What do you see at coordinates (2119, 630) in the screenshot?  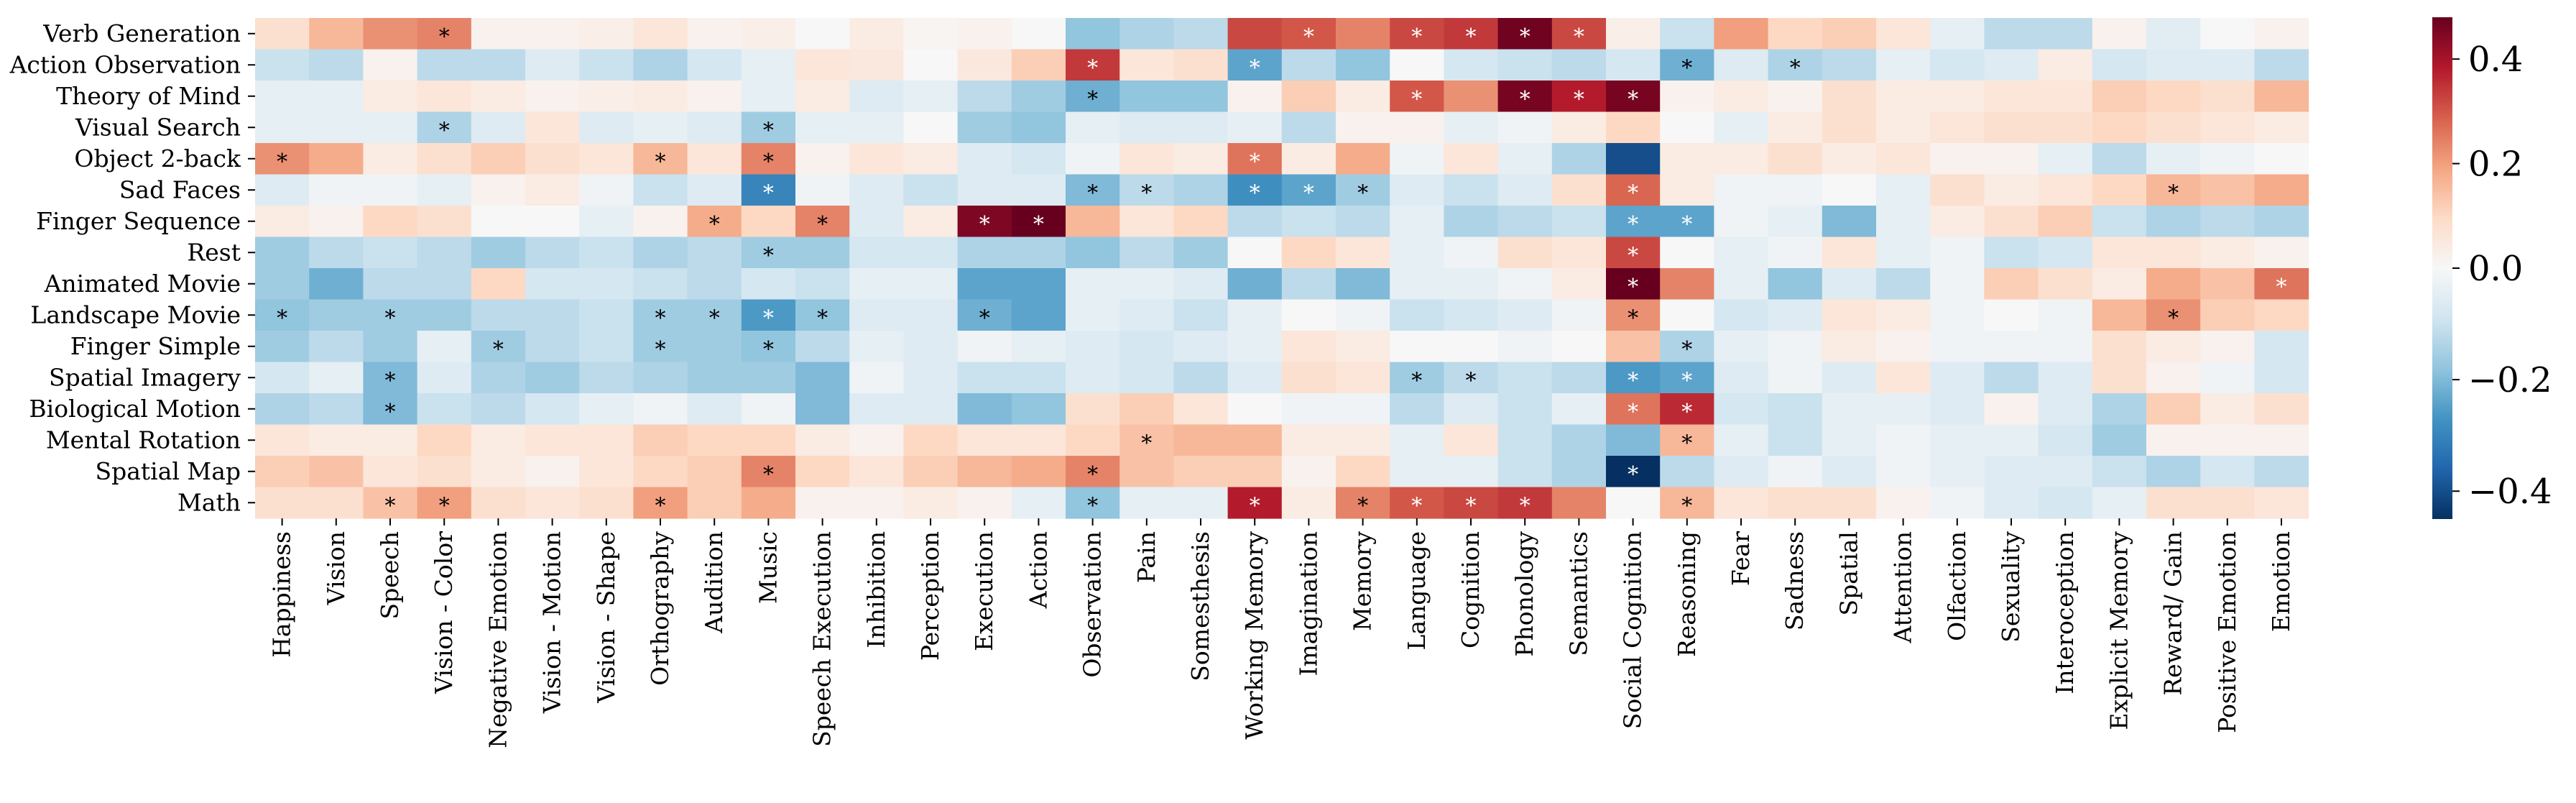 I see `column-label: Explicit Memory` at bounding box center [2119, 630].